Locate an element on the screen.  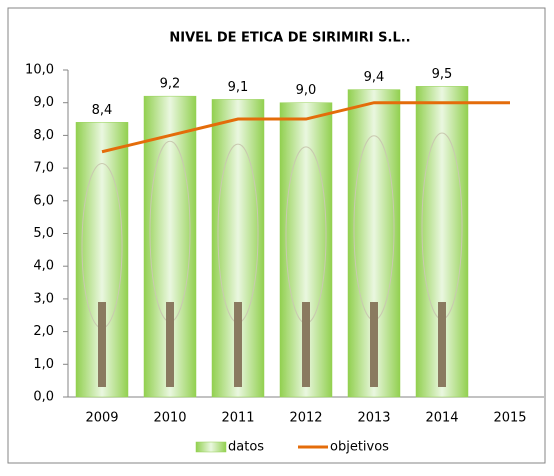
y-tick-label: 5,0 is located at coordinates (43, 233).